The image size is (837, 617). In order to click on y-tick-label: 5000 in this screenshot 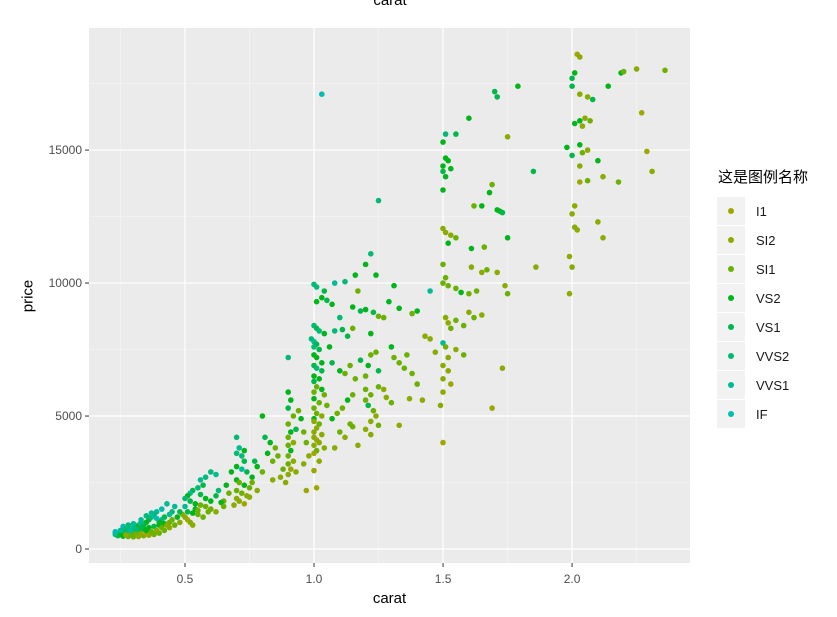, I will do `click(68, 416)`.